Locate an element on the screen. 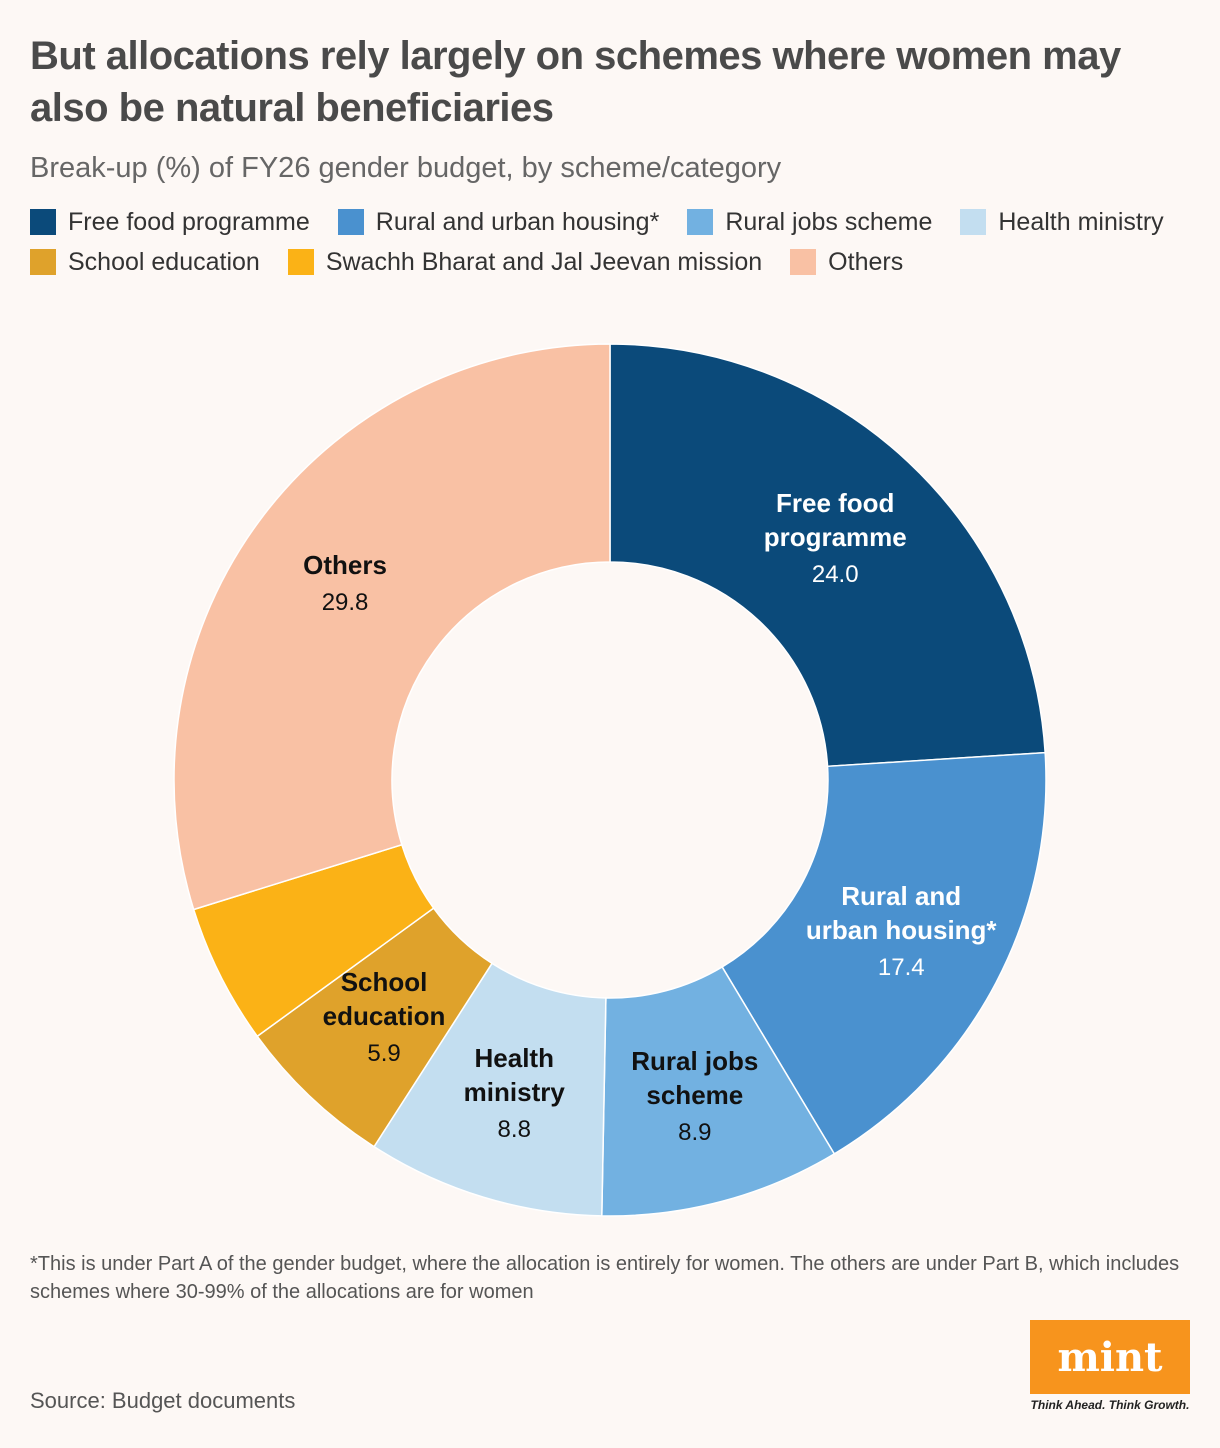  legend-item-others: Others is located at coordinates (846, 262).